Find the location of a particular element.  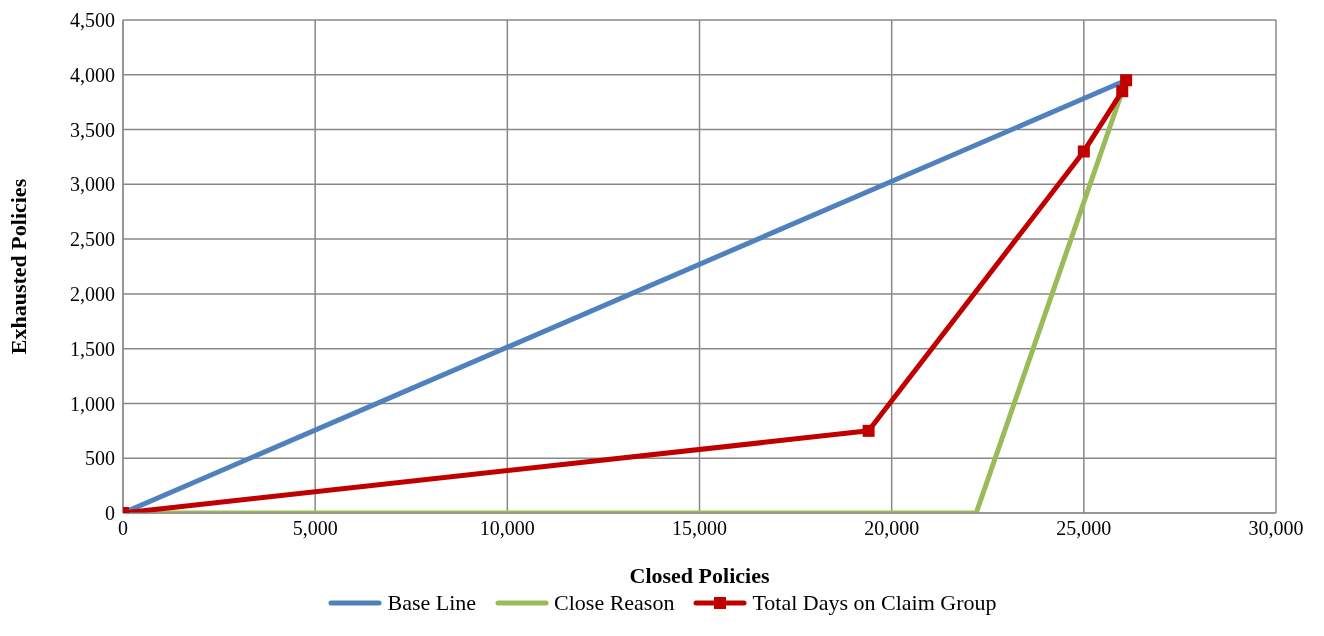

y-tick-label: 4,000 is located at coordinates (92, 74).